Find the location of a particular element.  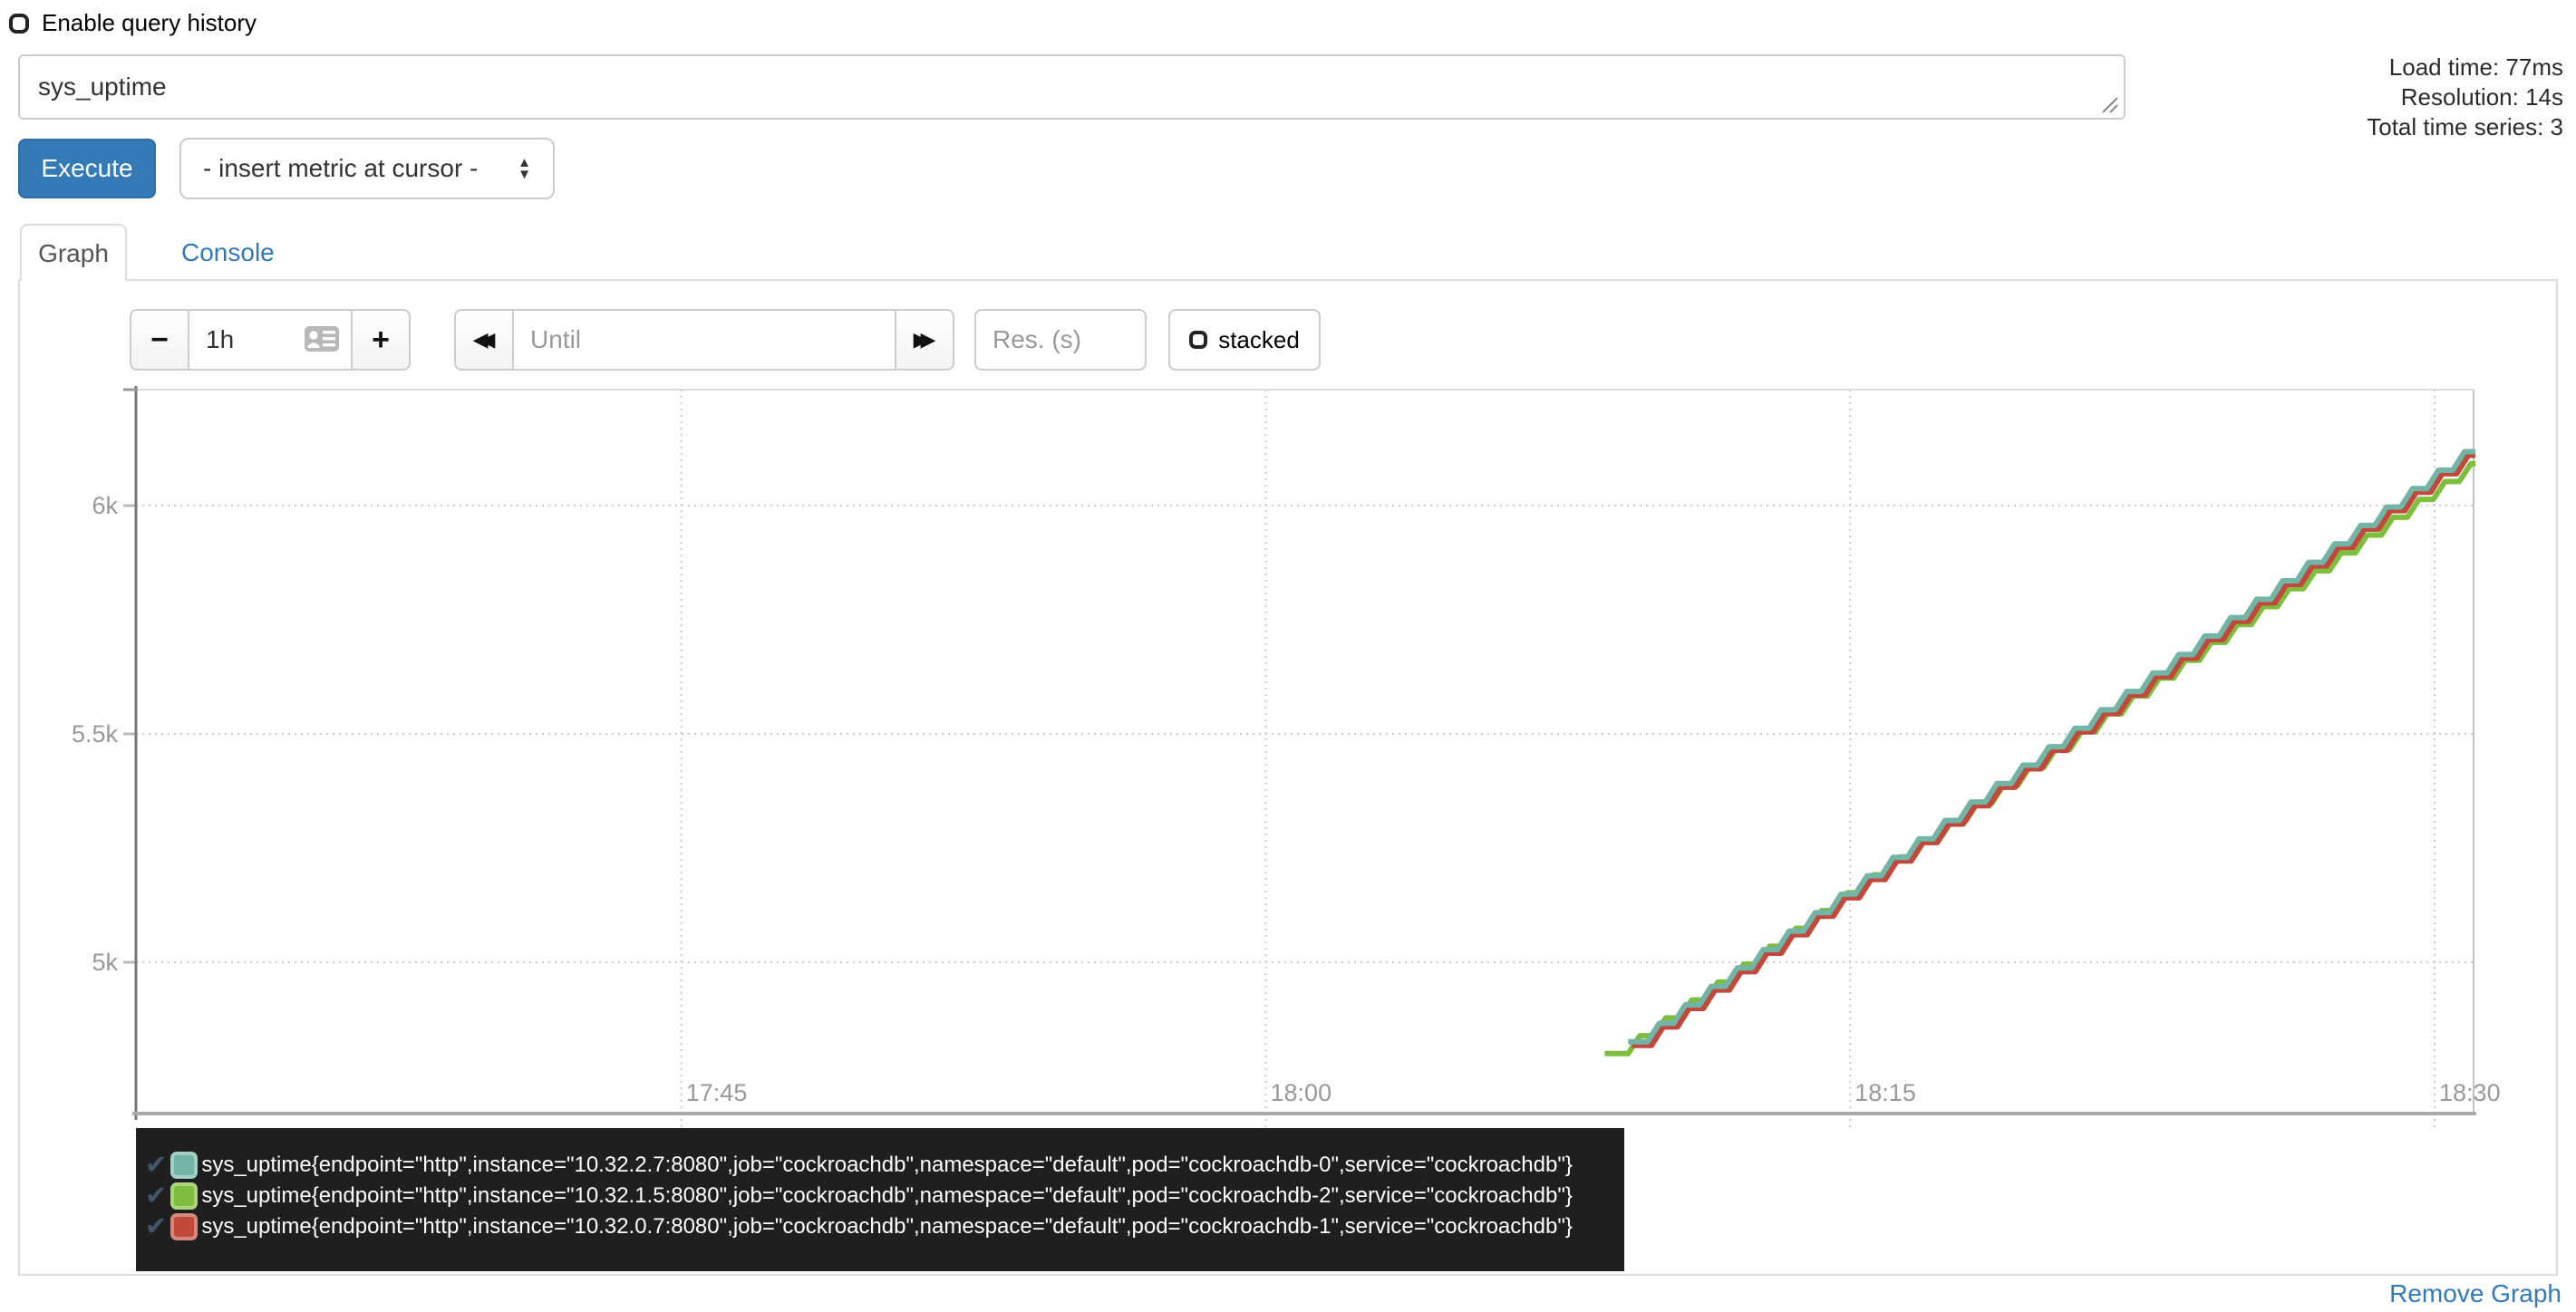

step-backward-button: ◀◀ is located at coordinates (484, 340).